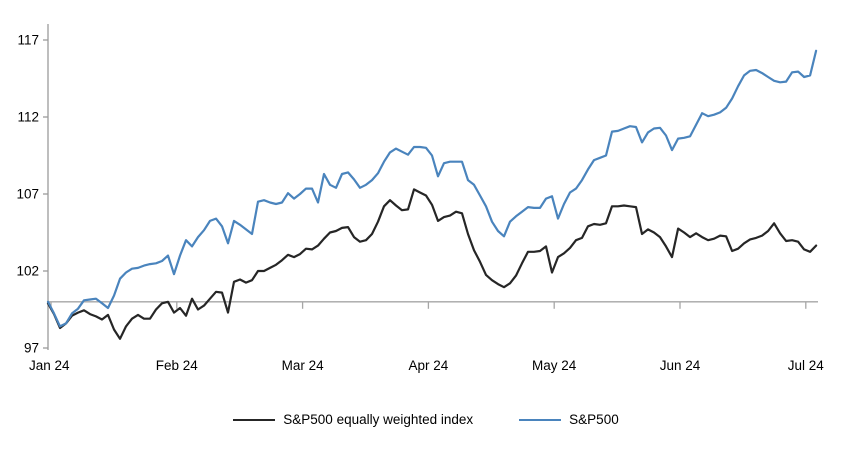 The height and width of the screenshot is (453, 852). I want to click on y-axis-tick-label: 107, so click(27, 194).